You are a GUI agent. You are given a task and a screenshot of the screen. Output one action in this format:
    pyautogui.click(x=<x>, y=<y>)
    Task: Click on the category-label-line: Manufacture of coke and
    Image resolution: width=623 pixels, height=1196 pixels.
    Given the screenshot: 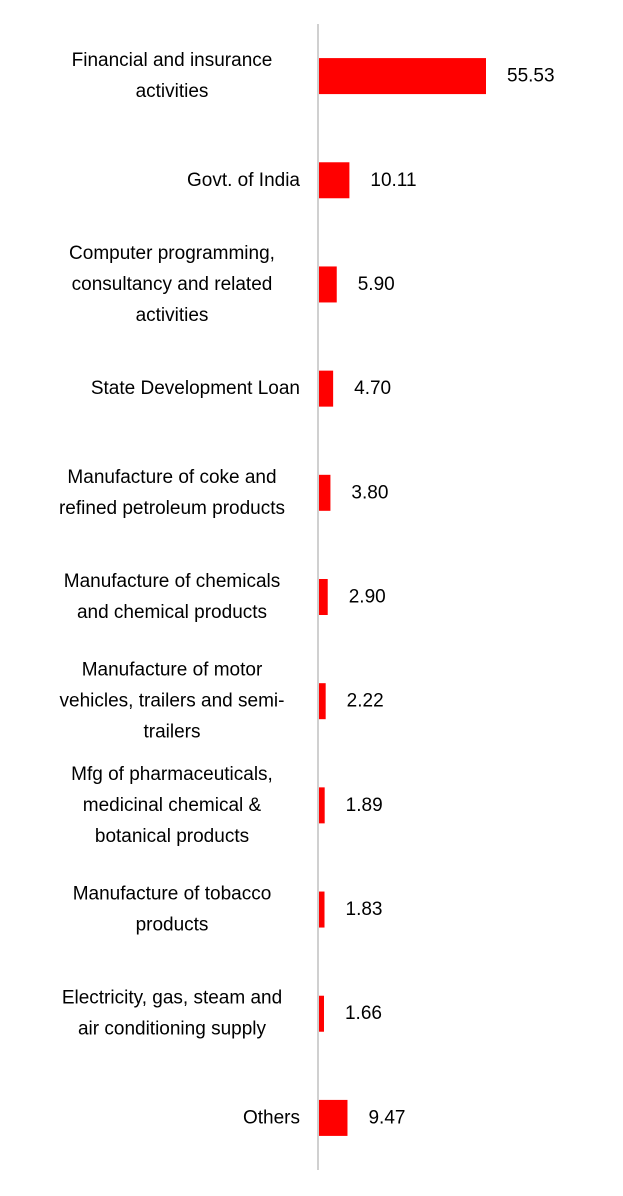 What is the action you would take?
    pyautogui.click(x=171, y=477)
    